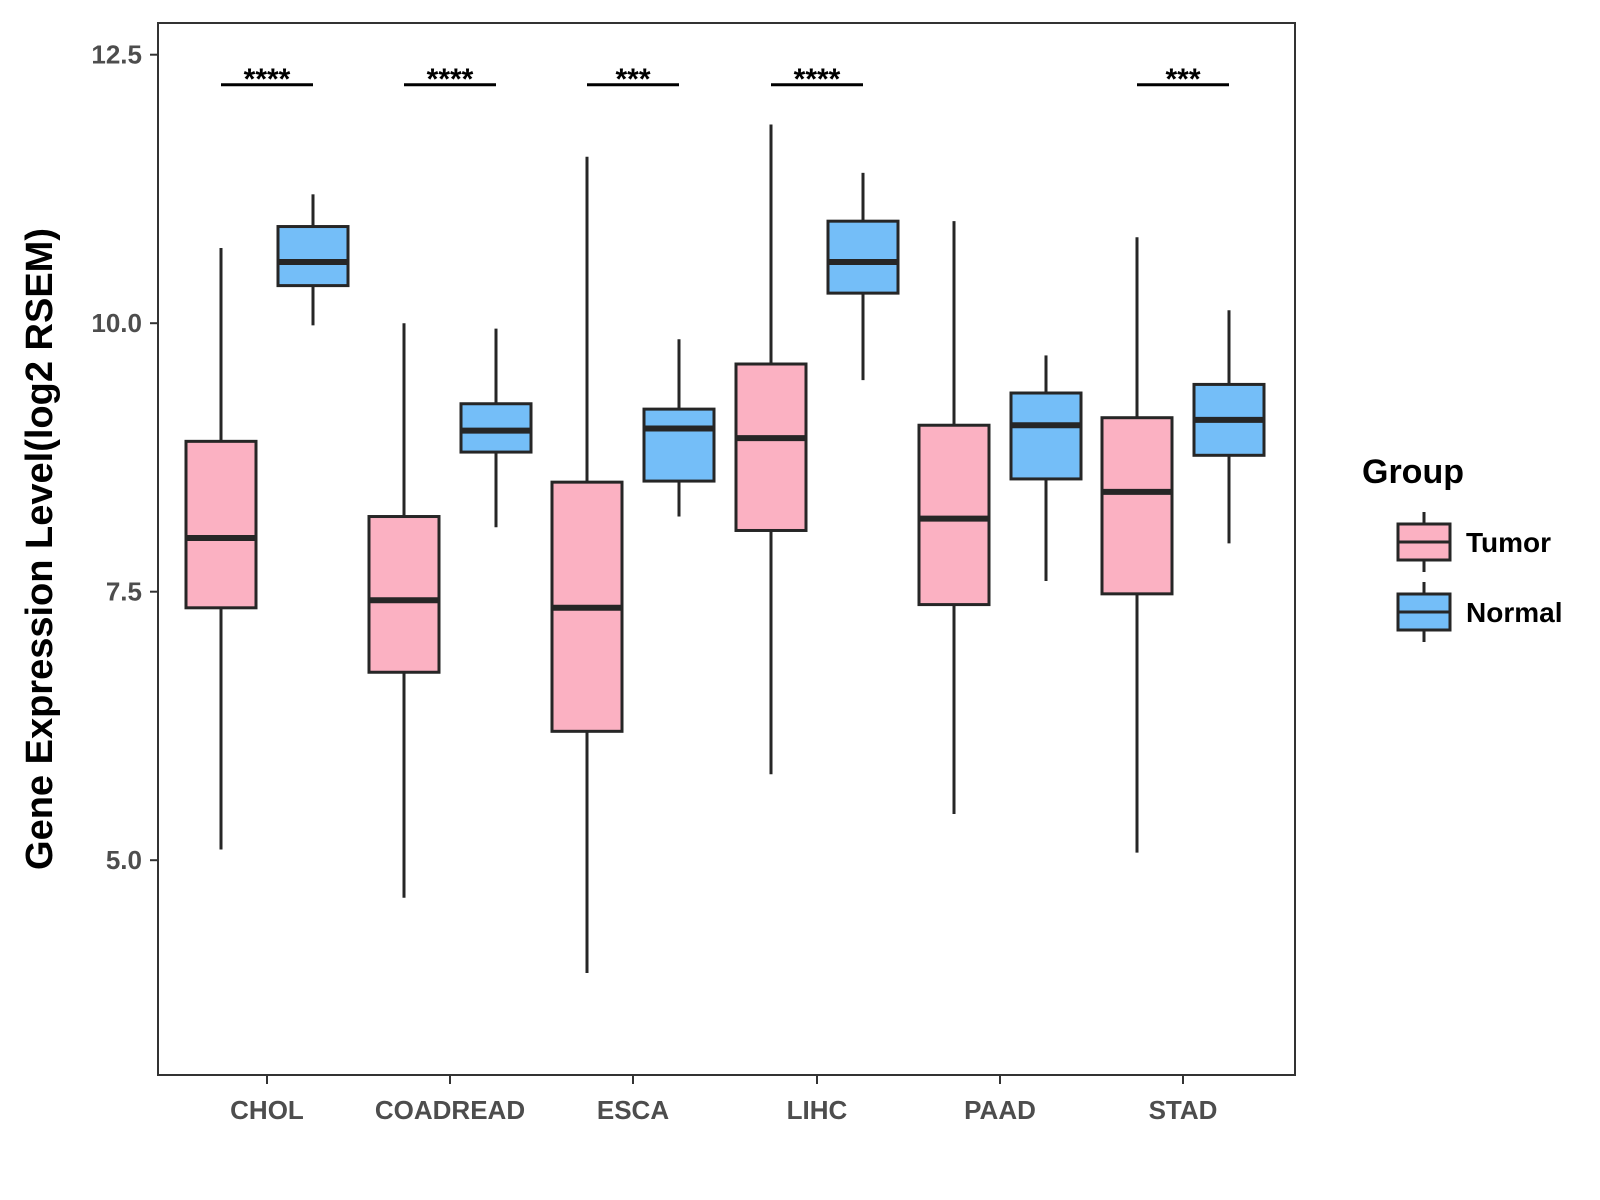 This screenshot has height=1200, width=1600. I want to click on y-tick-label: 5.0, so click(124, 860).